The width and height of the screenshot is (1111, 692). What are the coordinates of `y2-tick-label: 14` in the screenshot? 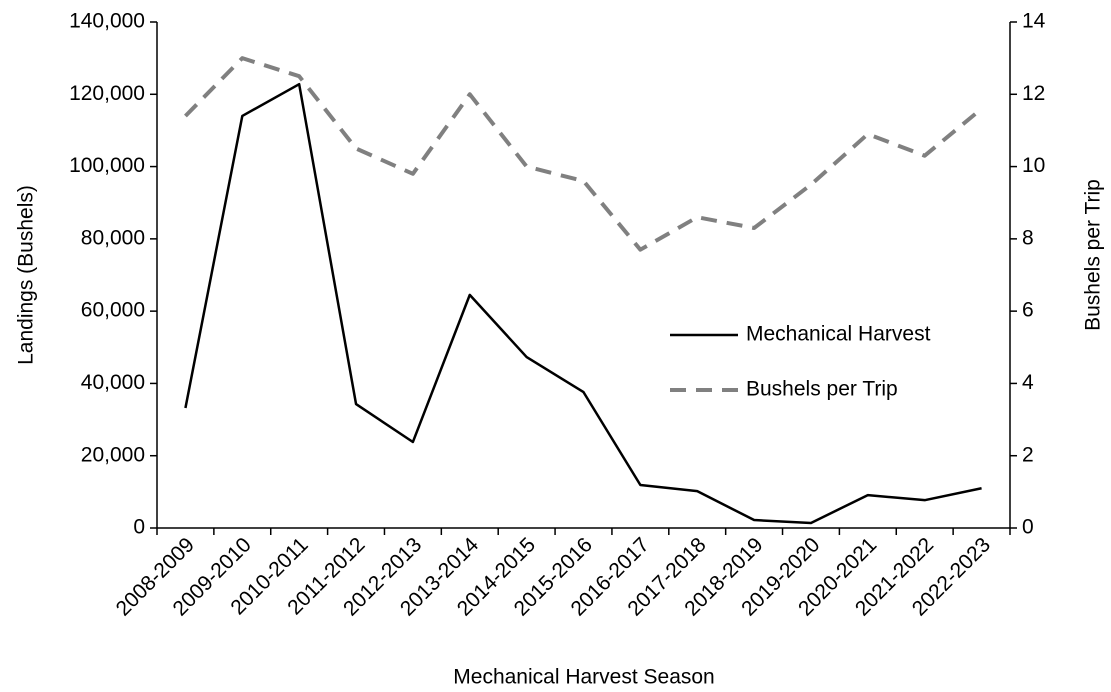 It's located at (1034, 21).